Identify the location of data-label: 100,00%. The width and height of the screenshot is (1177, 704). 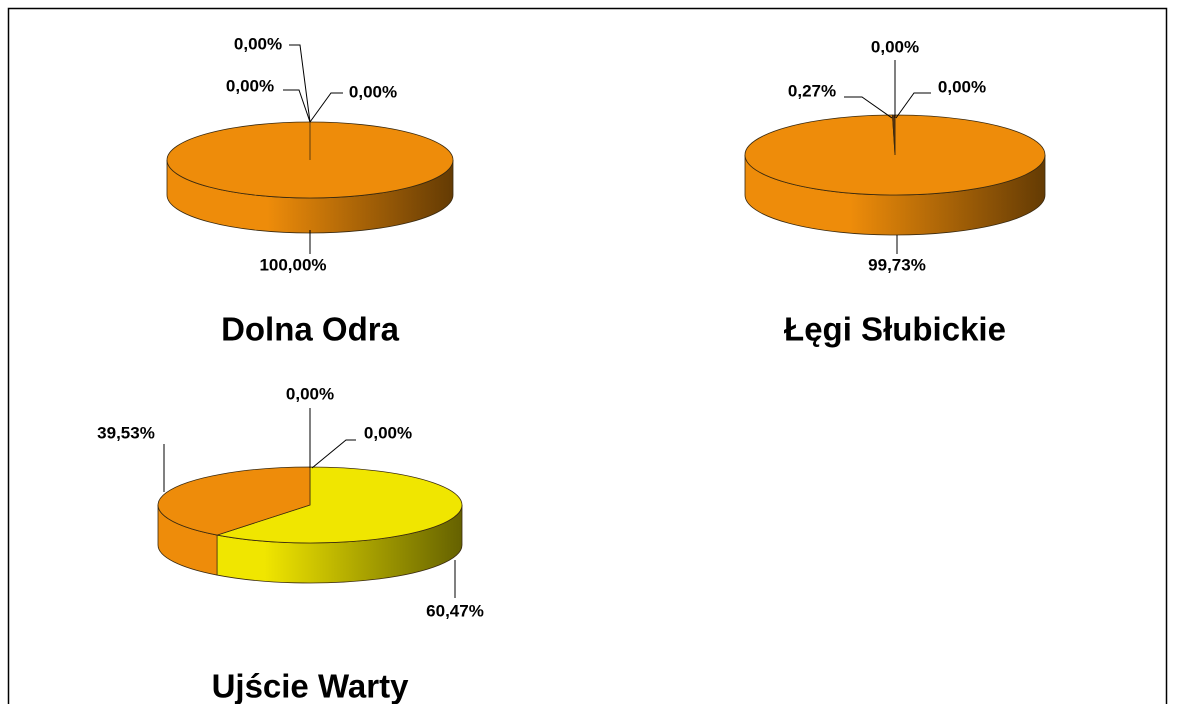
(292, 264).